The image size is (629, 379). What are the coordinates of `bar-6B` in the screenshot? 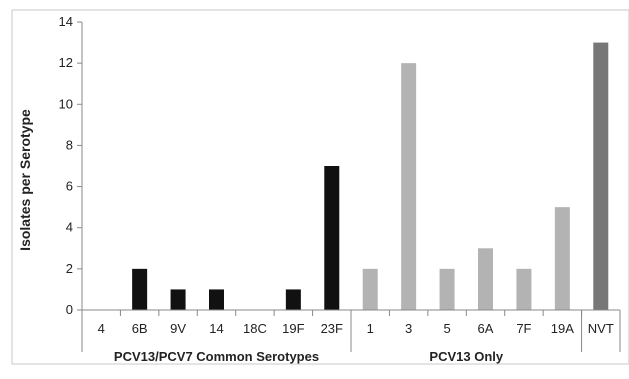 It's located at (140, 289).